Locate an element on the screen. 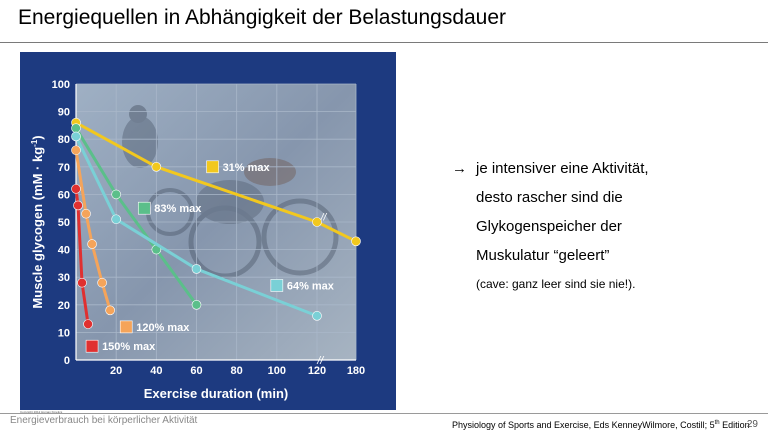  y-axis-title-sup: -1 is located at coordinates (34, 143).